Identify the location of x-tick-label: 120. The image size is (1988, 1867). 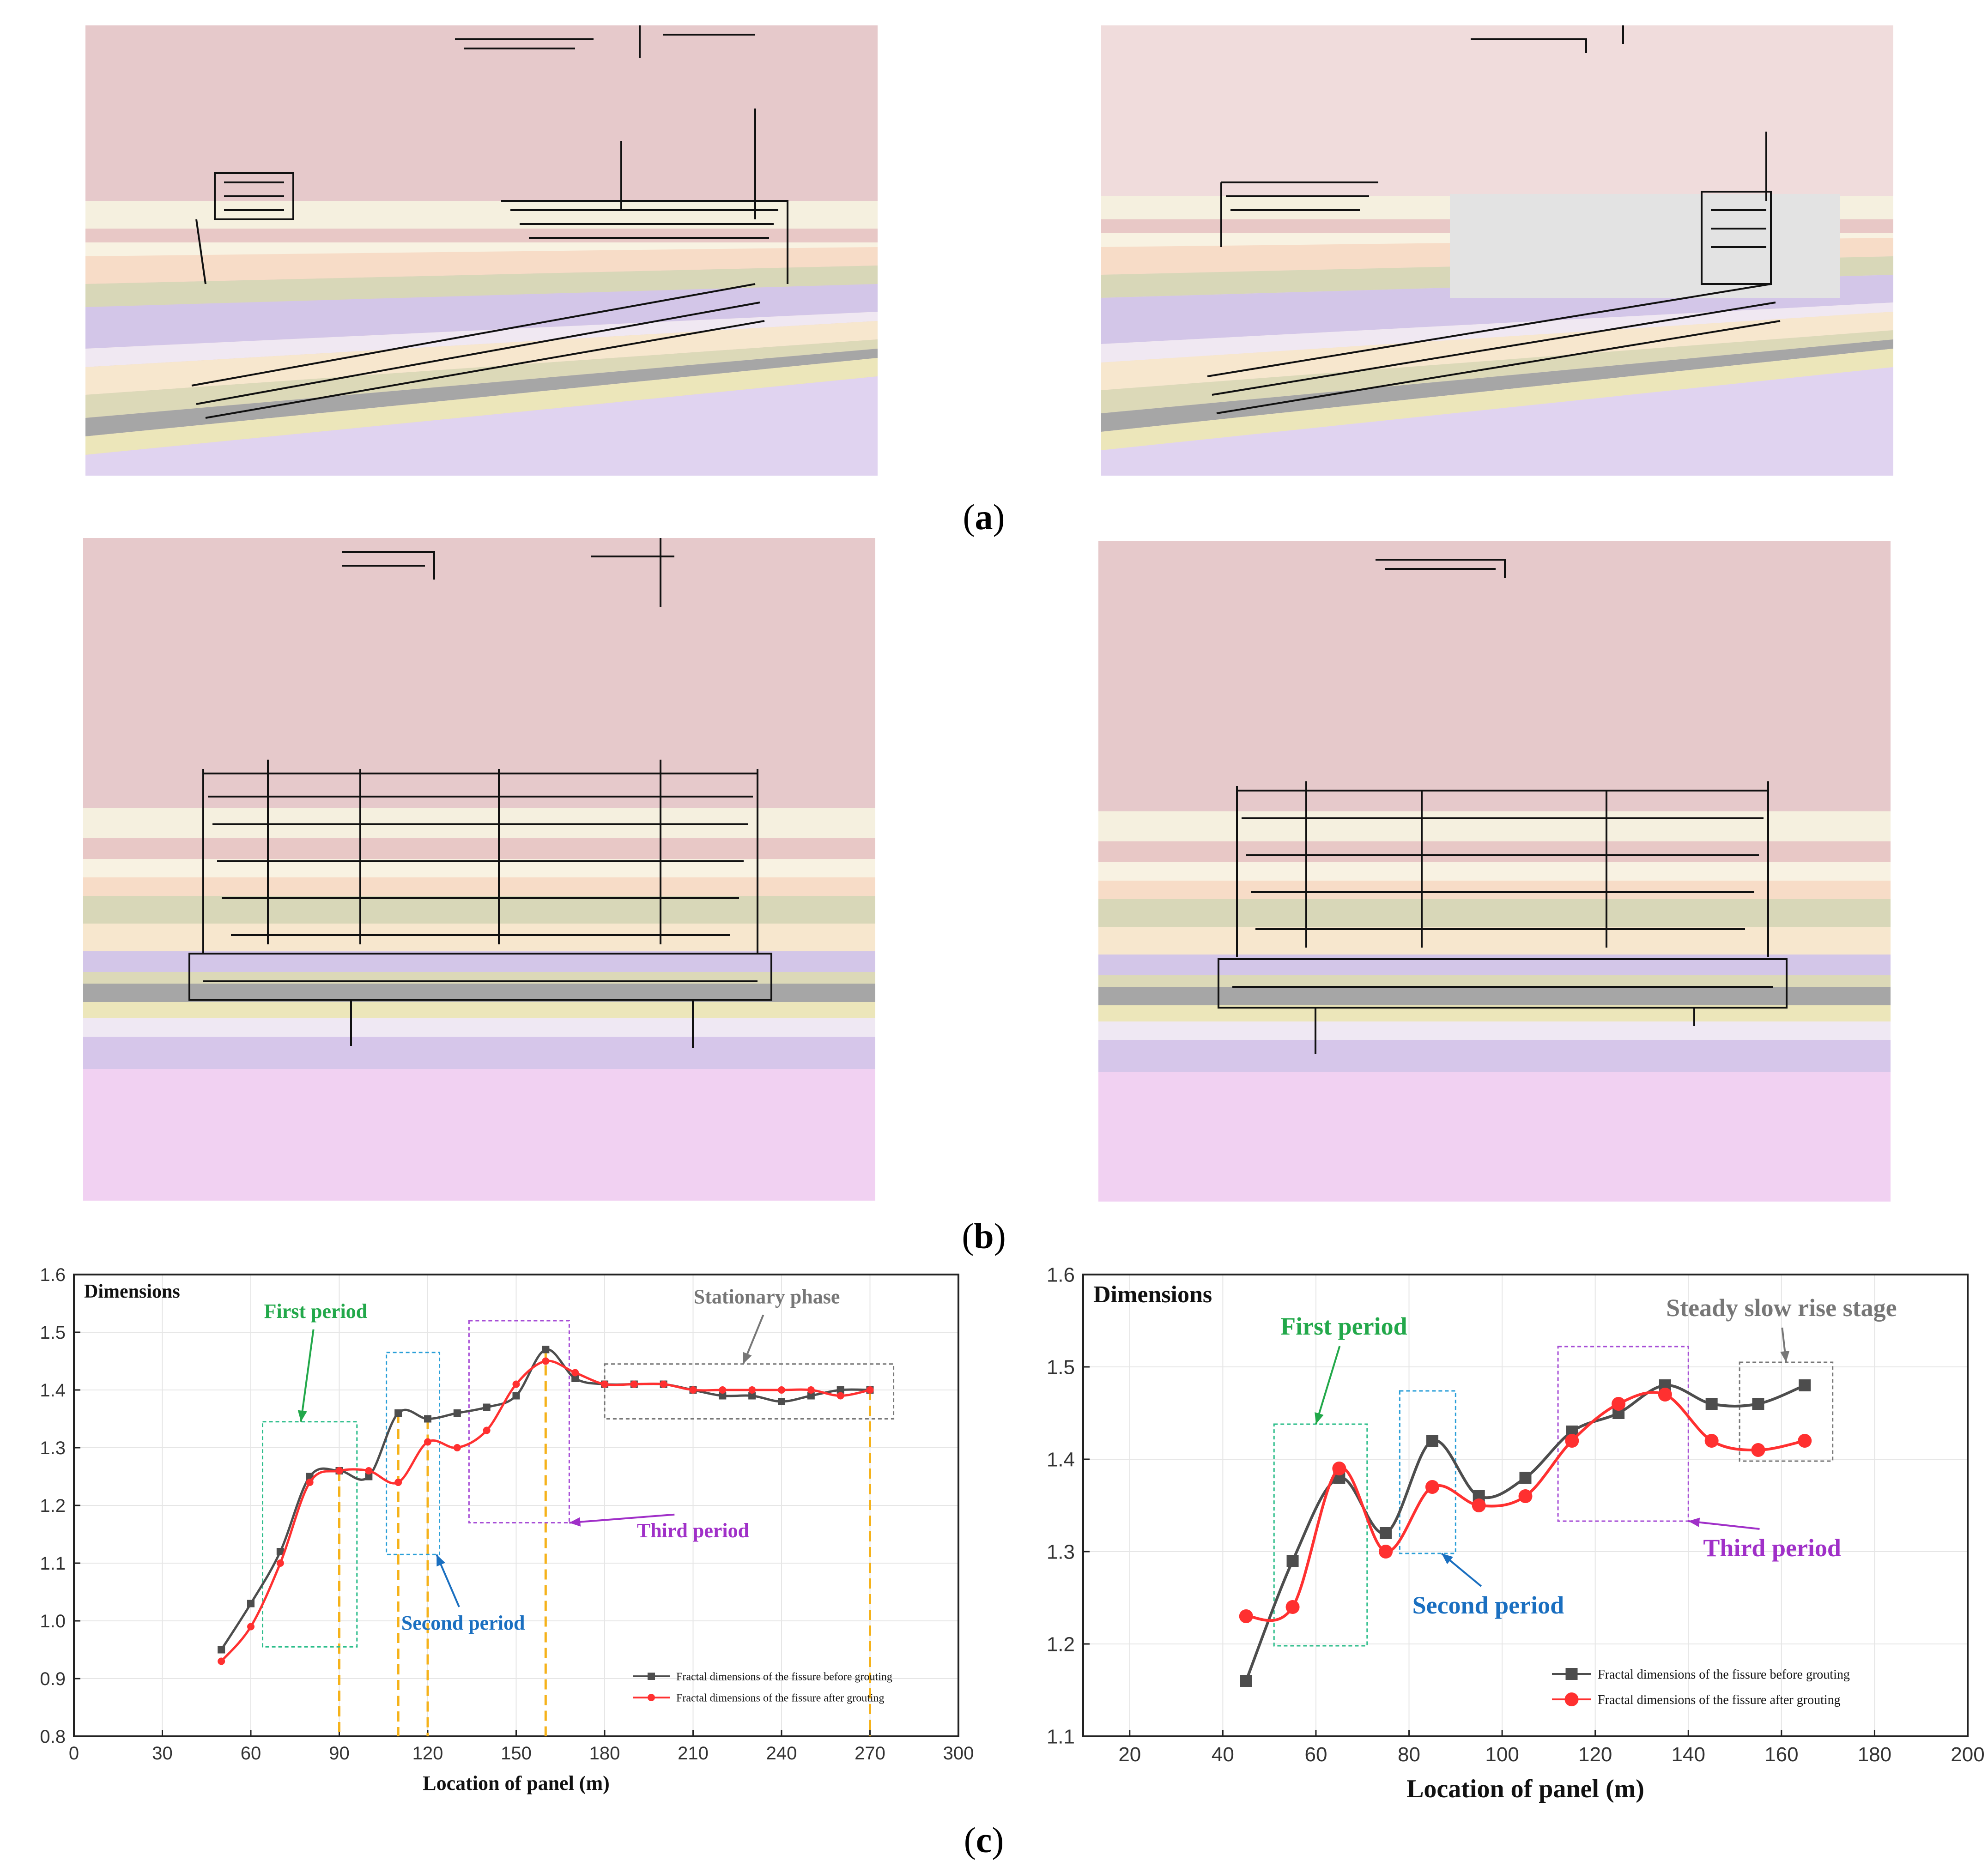
(427, 1754).